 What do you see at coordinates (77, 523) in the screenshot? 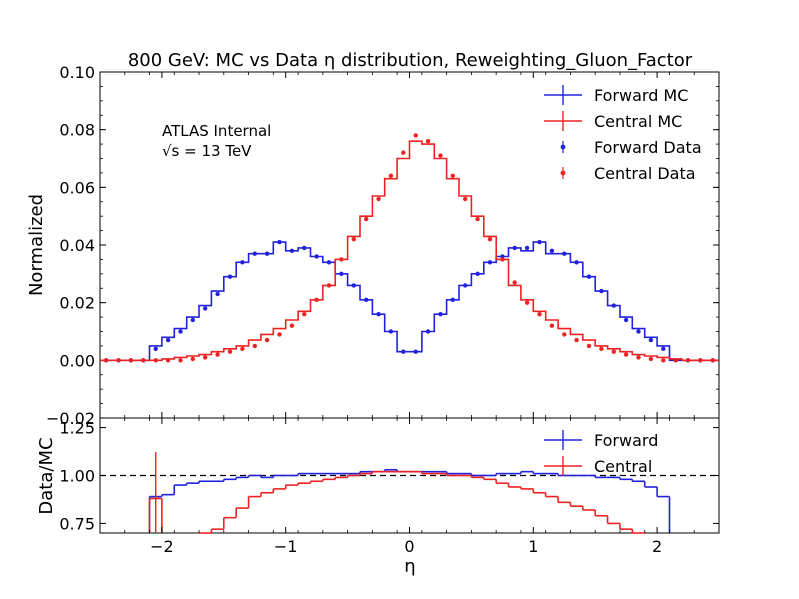
I see `ratio-y-tick-label: 0.75` at bounding box center [77, 523].